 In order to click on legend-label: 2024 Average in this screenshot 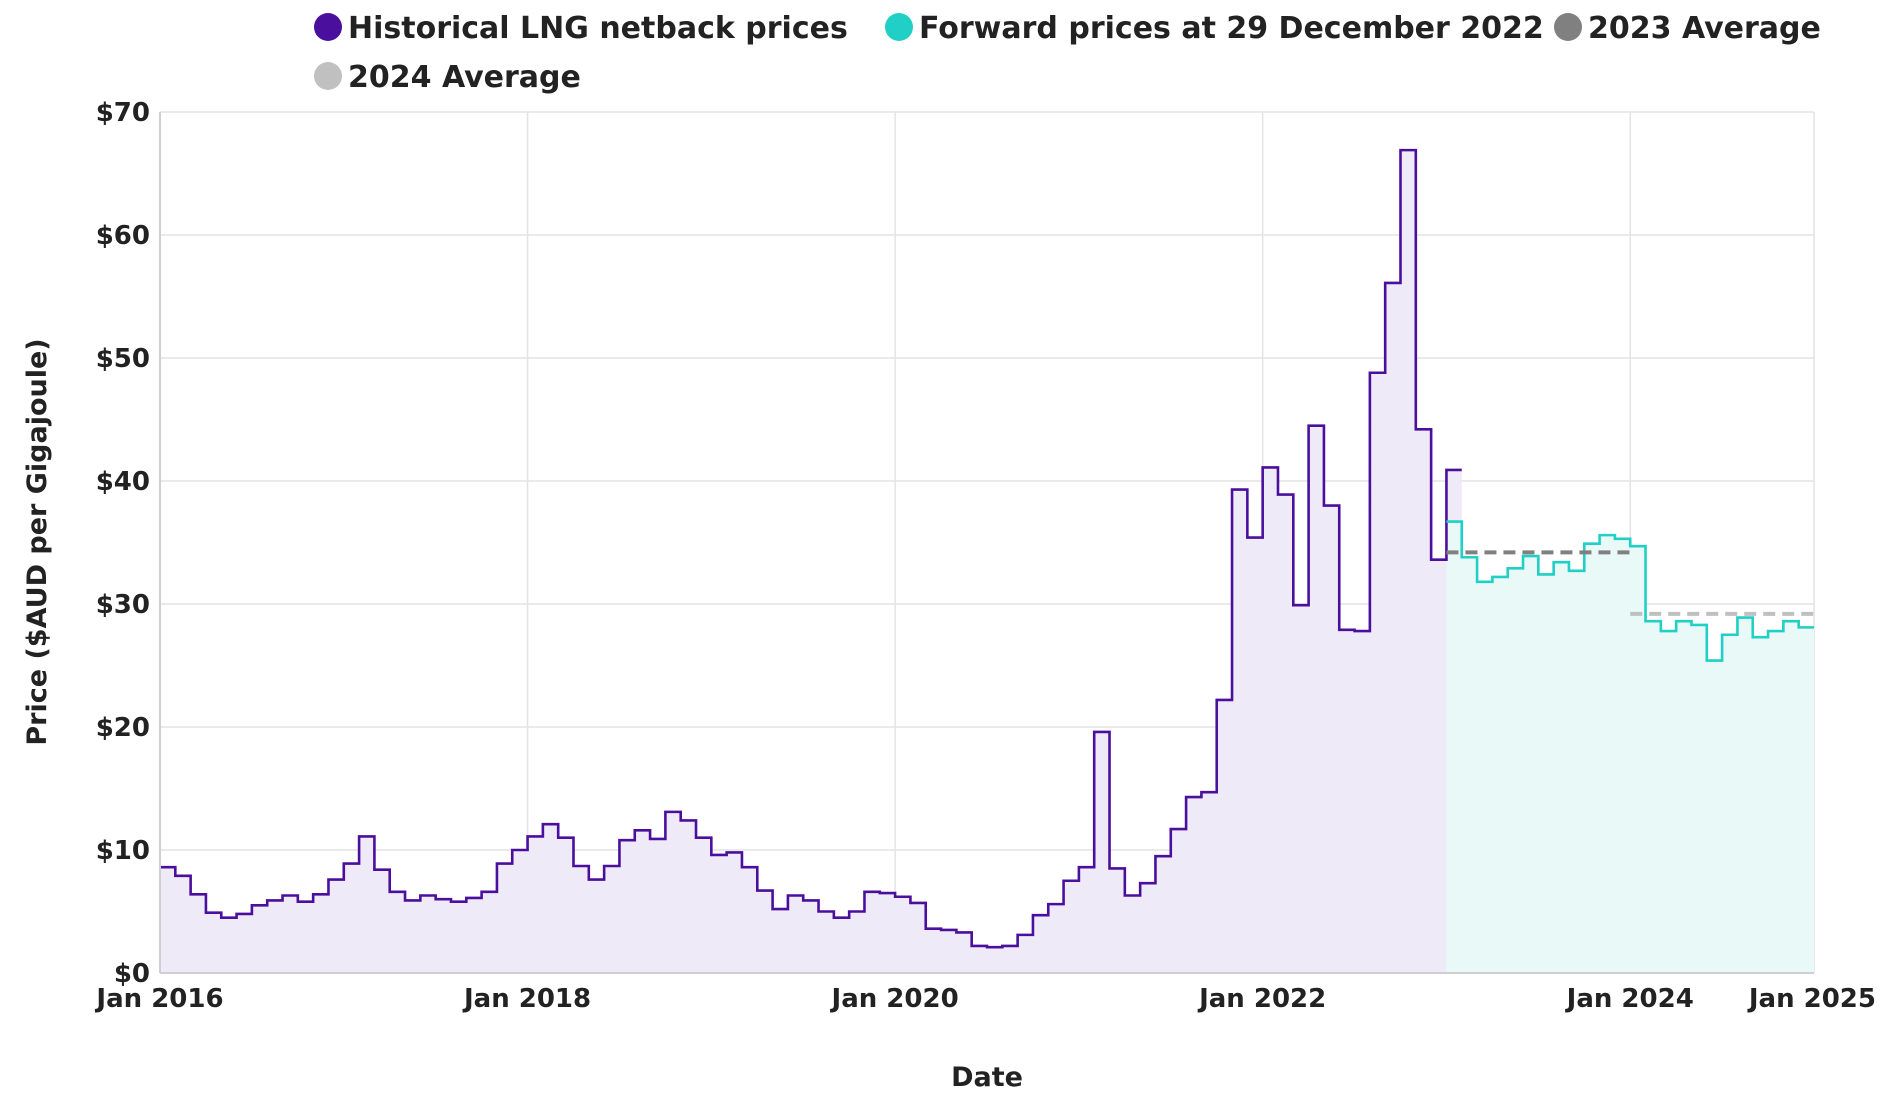, I will do `click(464, 77)`.